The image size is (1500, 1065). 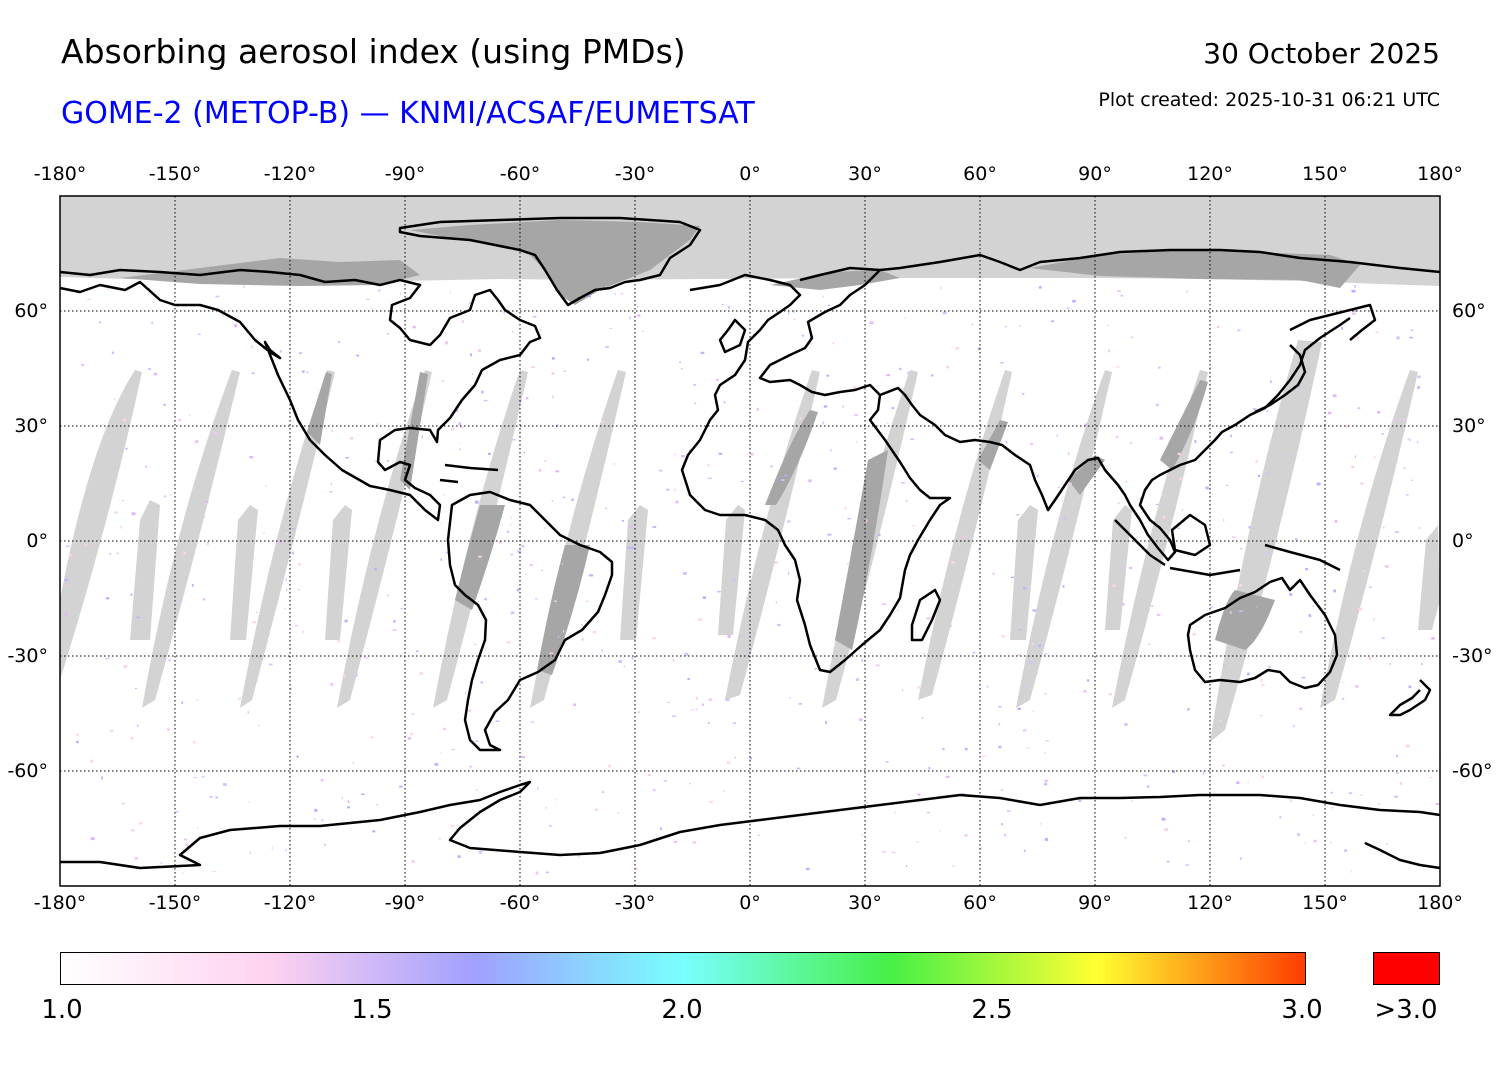 I want to click on lat-tick-label-left: 0°, so click(x=37, y=541).